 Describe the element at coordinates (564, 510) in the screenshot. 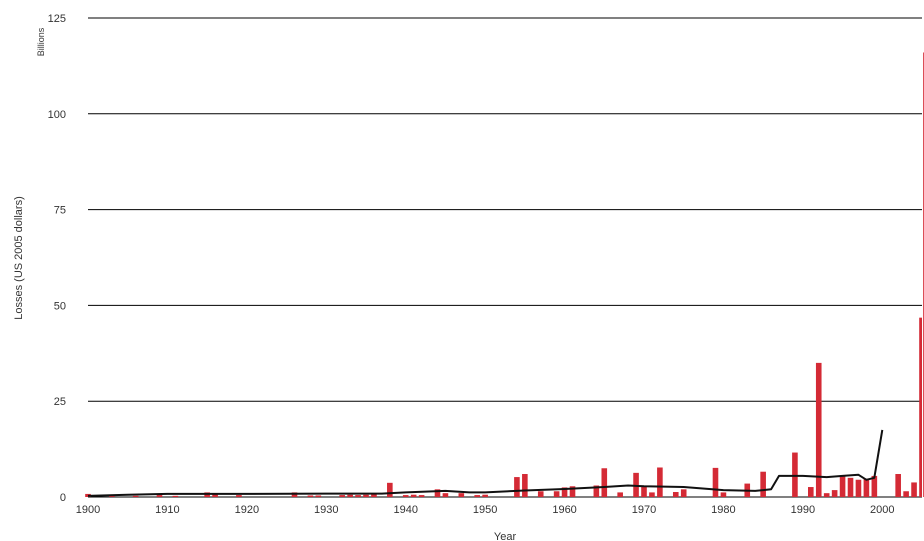

I see `x-tick-label: 1960` at that location.